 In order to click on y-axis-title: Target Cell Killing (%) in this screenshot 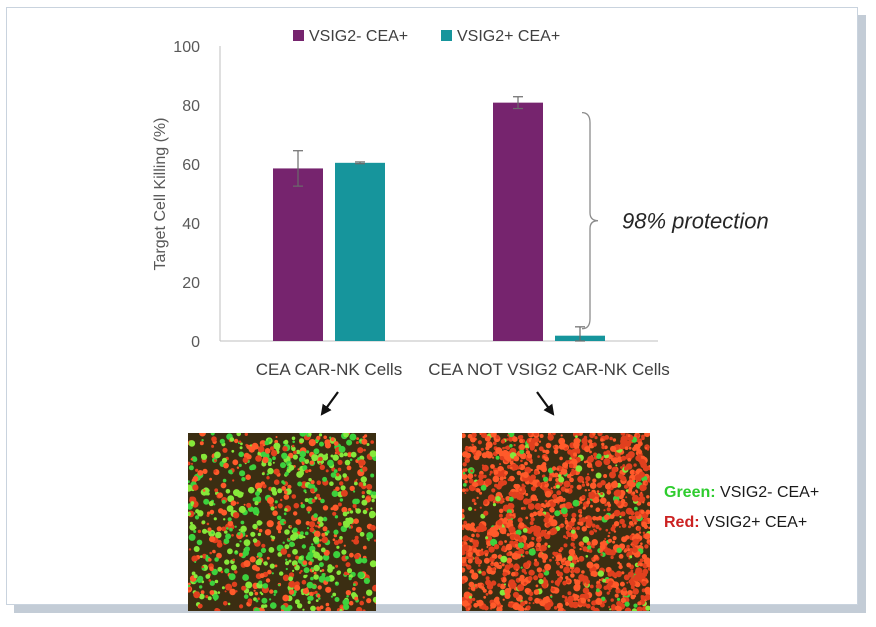, I will do `click(160, 194)`.